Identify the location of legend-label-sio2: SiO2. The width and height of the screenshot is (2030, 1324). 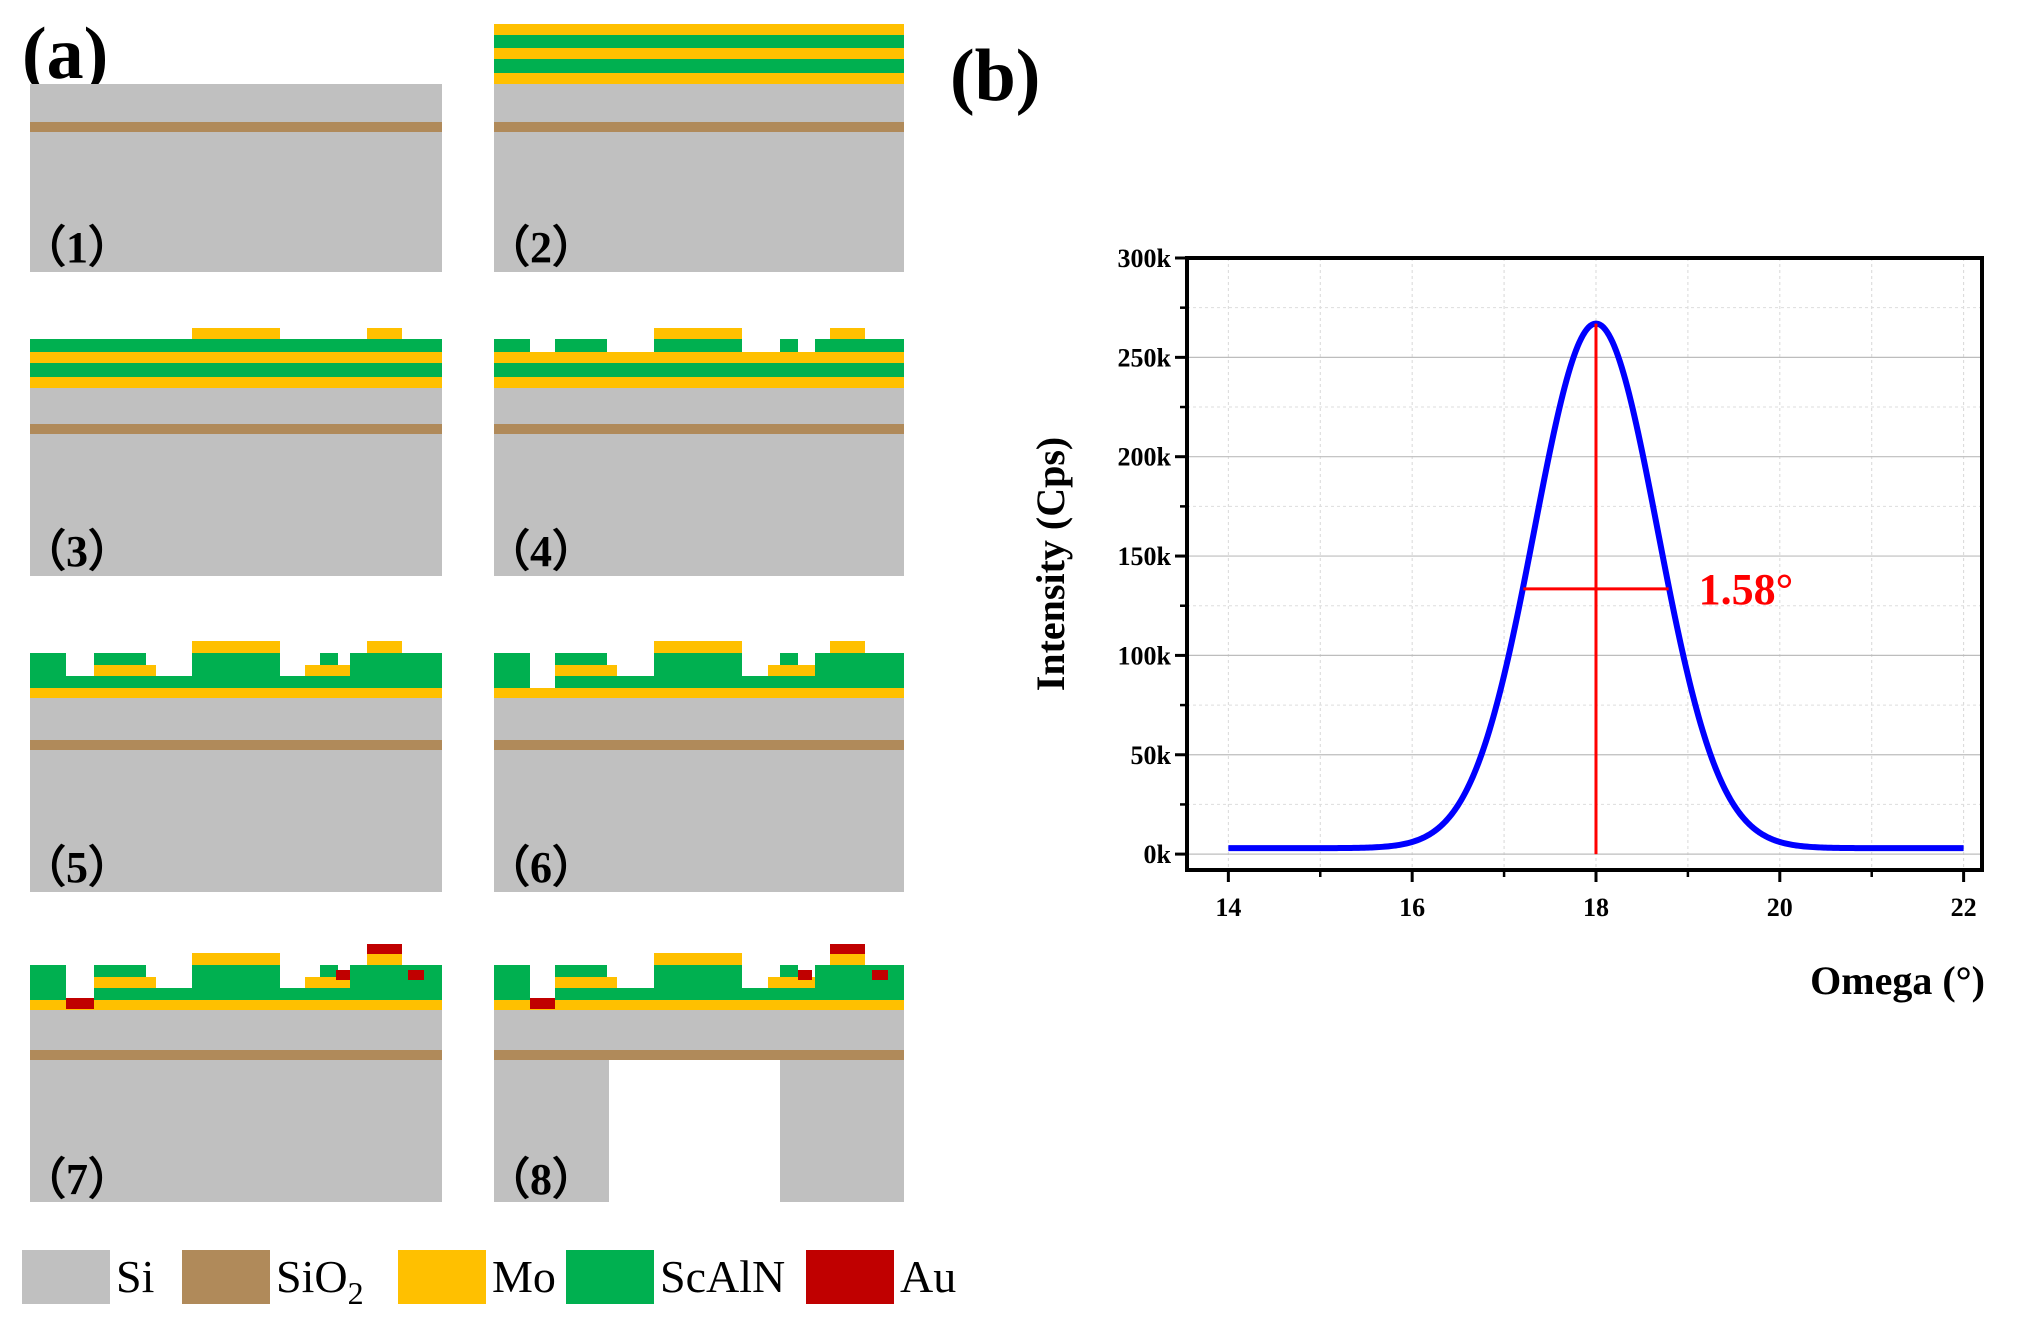
(320, 1281).